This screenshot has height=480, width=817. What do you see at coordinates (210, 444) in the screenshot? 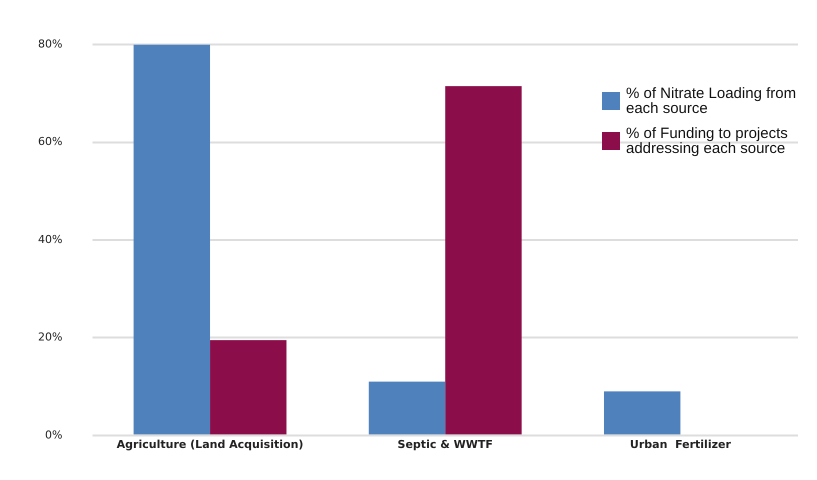
I see `x-tick-label: Agriculture (Land Acquisition)` at bounding box center [210, 444].